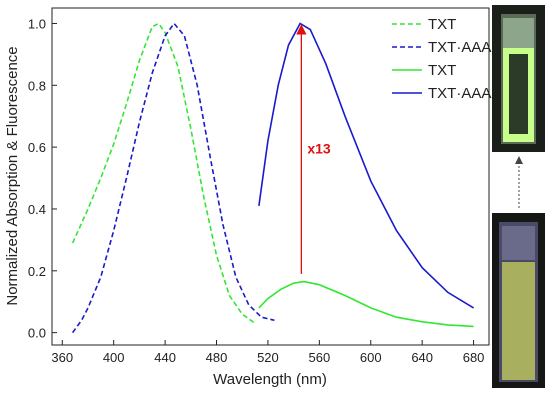 Image resolution: width=550 pixels, height=401 pixels. What do you see at coordinates (371, 357) in the screenshot?
I see `x-tick-label: 600` at bounding box center [371, 357].